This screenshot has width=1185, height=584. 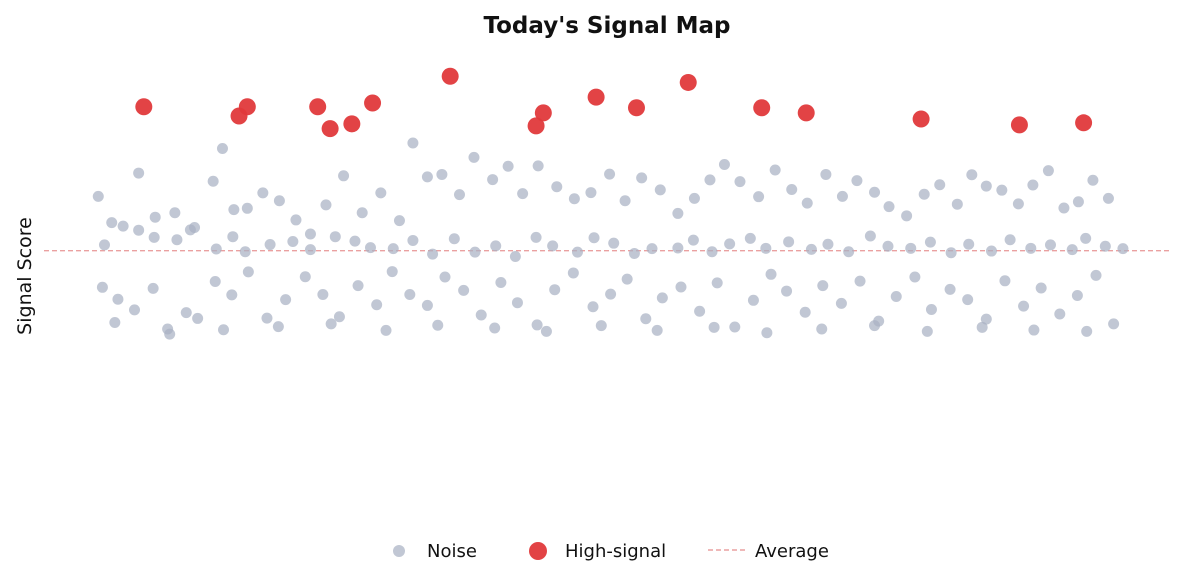 What do you see at coordinates (606, 26) in the screenshot?
I see `chart-title: Today's Signal Map` at bounding box center [606, 26].